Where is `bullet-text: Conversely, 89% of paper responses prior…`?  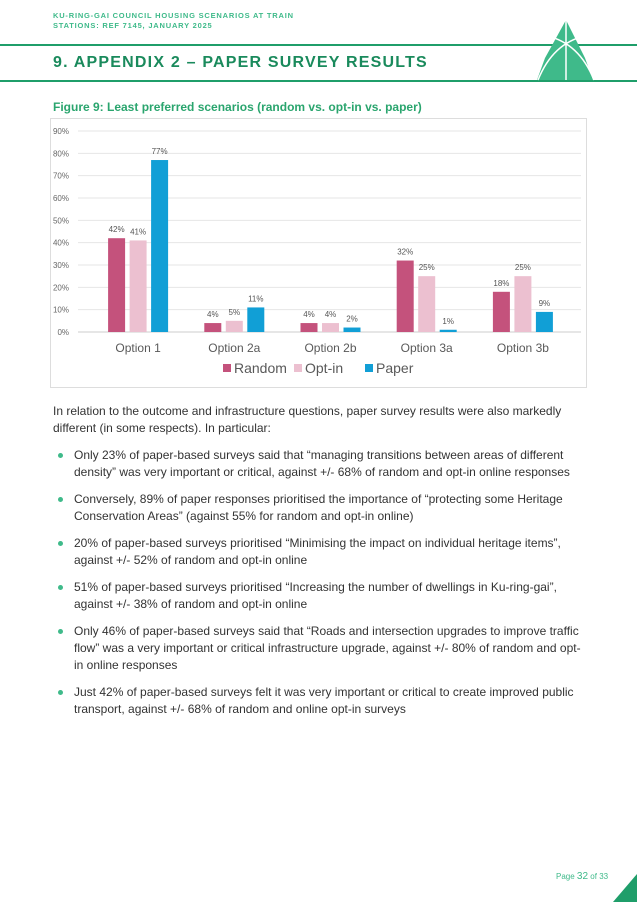
bullet-text: Conversely, 89% of paper responses prior… is located at coordinates (318, 507).